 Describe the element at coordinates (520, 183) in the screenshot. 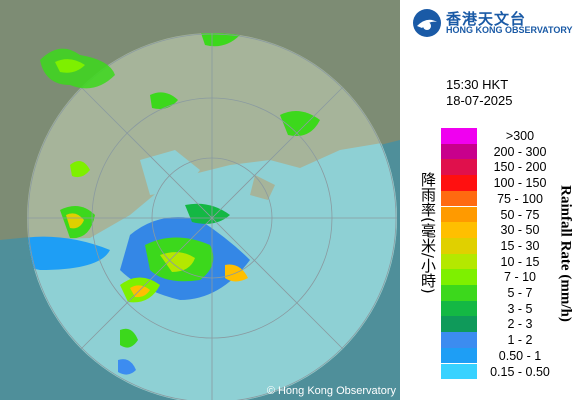

I see `legend-label: 100 - 150` at that location.